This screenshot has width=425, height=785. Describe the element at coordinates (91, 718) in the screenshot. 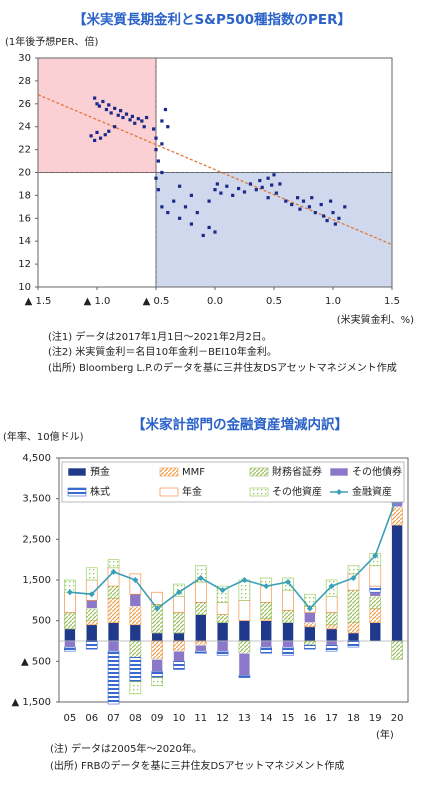

I see `x-tick-label: 06` at that location.